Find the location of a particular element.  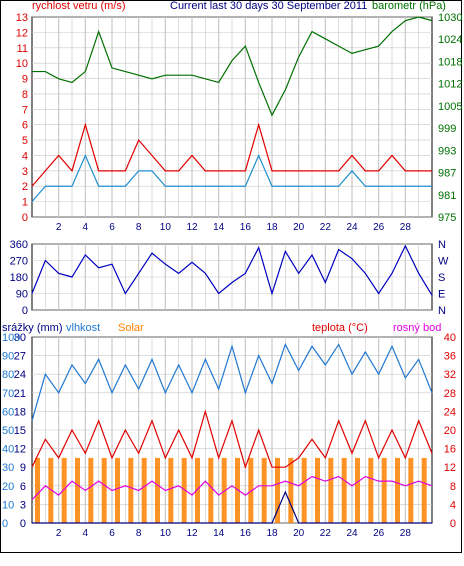

wind-tick-label: 8 is located at coordinates (25, 95).